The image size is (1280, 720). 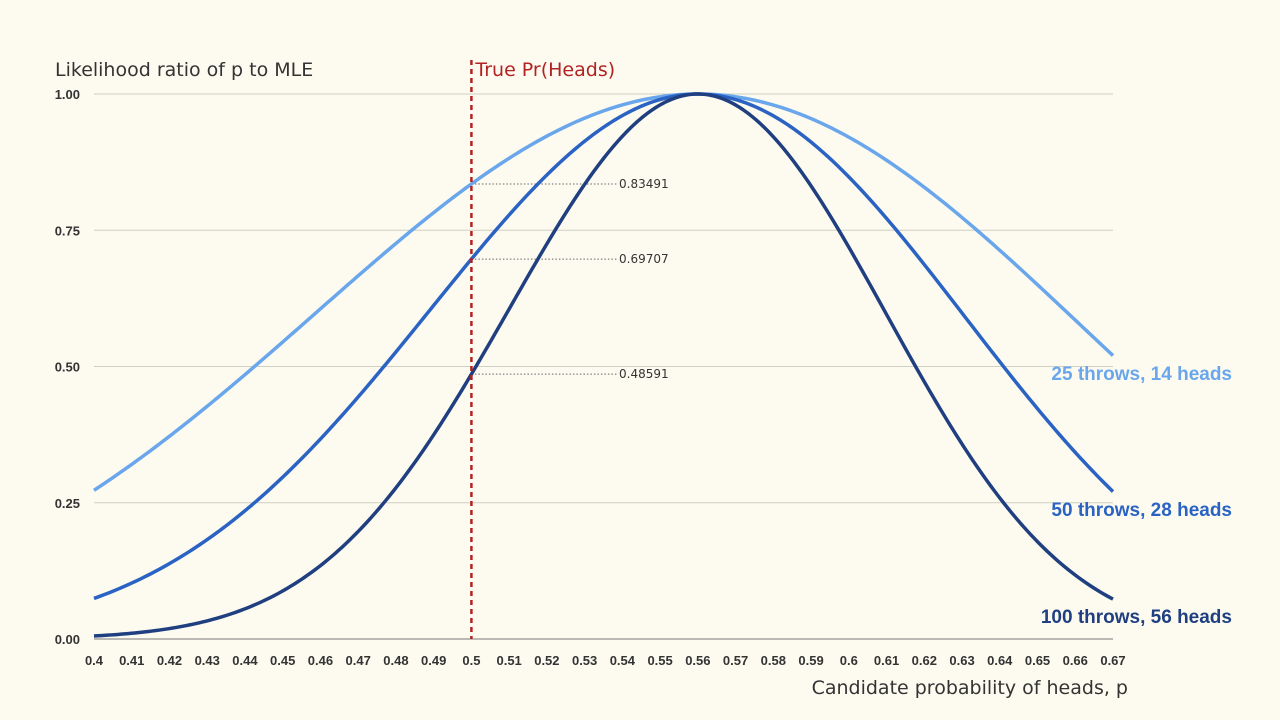 What do you see at coordinates (546, 660) in the screenshot?
I see `x-tick-label: 0.52` at bounding box center [546, 660].